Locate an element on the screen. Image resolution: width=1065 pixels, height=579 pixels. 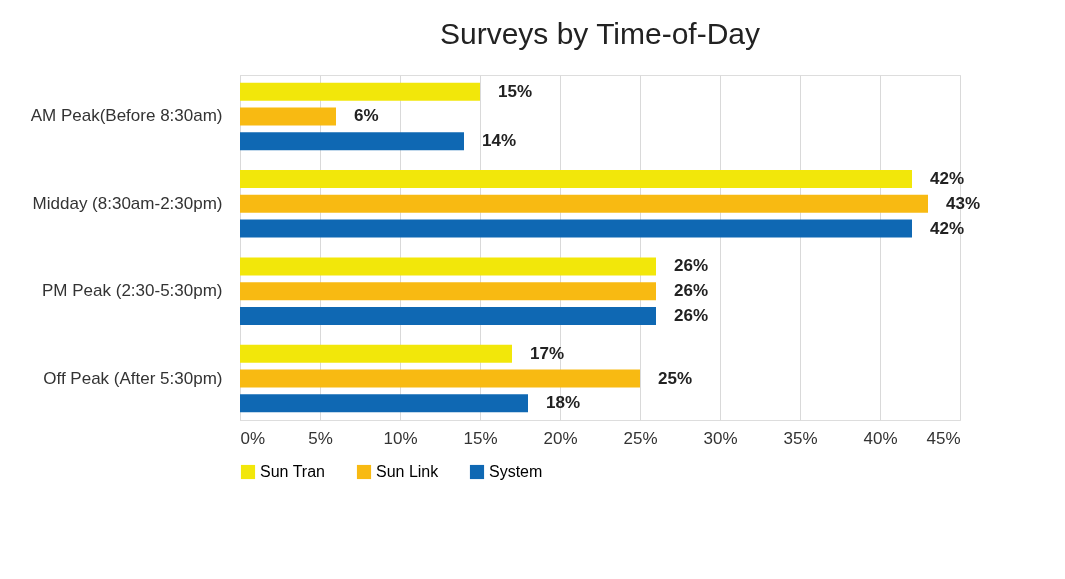
data-label: 25% is located at coordinates (675, 378).